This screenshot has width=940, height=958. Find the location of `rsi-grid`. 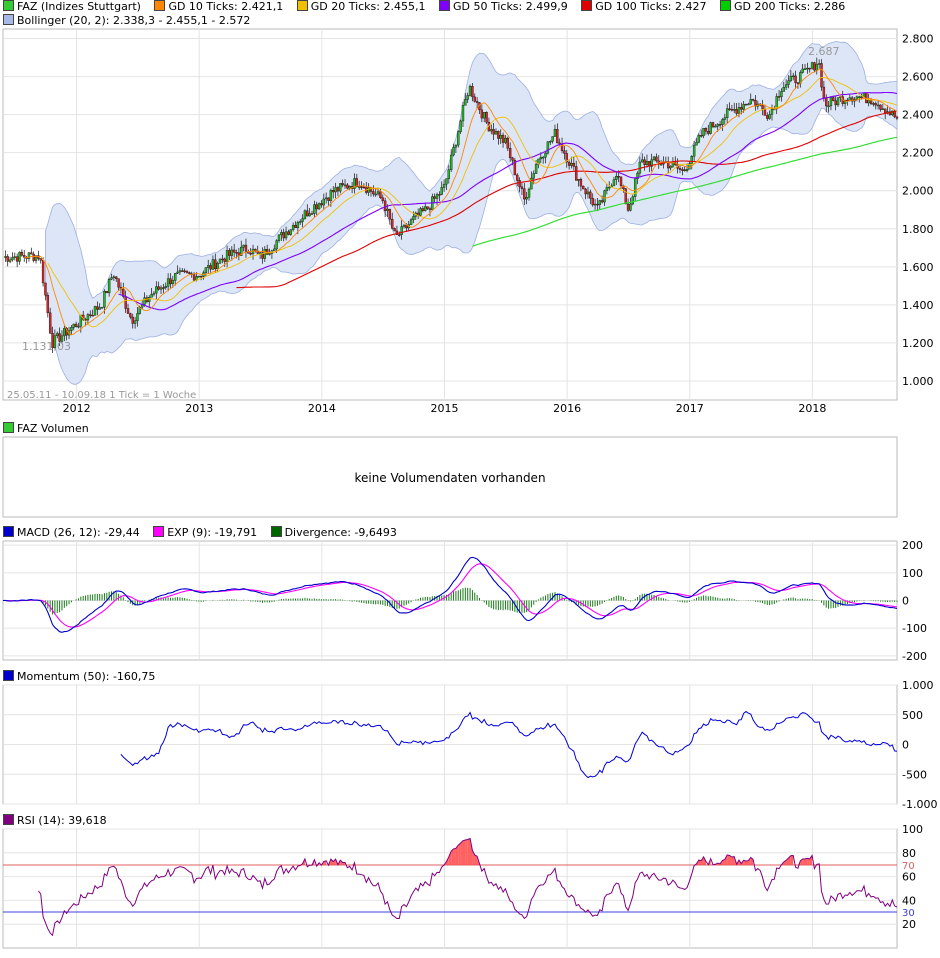

rsi-grid is located at coordinates (450, 888).